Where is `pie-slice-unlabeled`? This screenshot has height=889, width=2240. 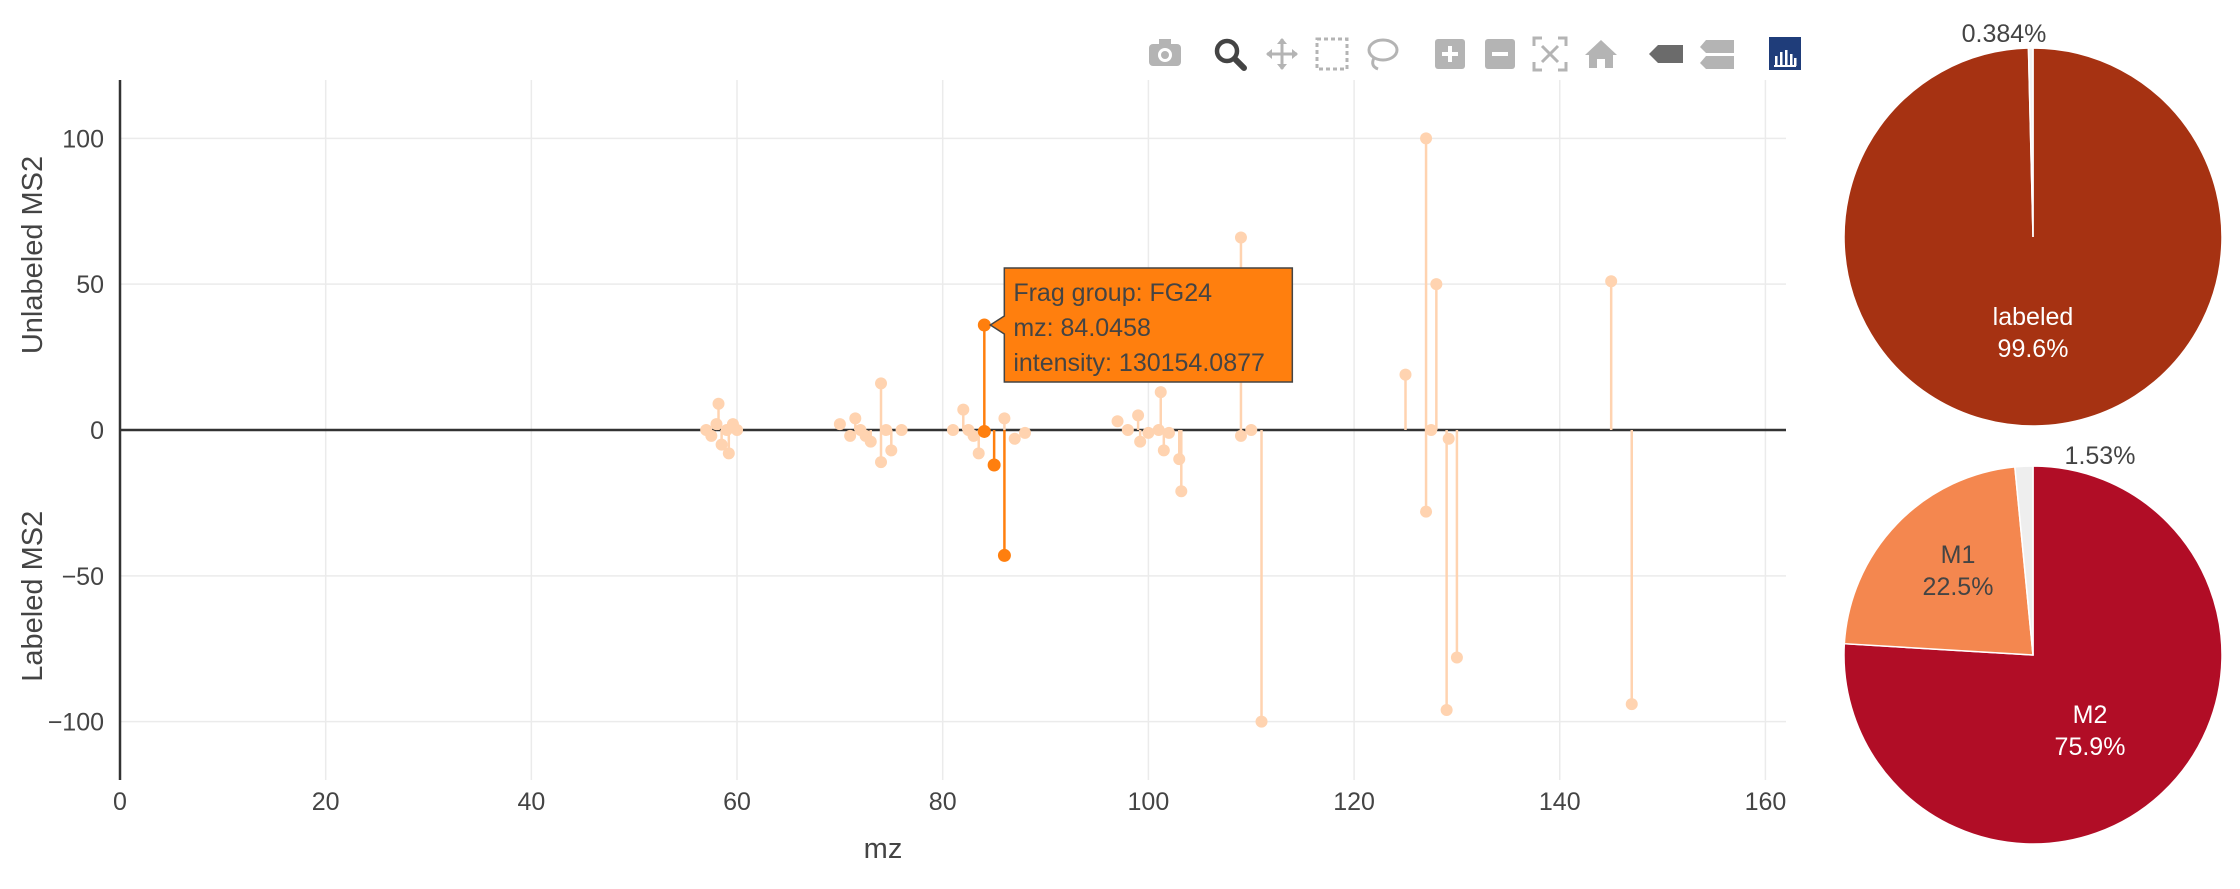 pie-slice-unlabeled is located at coordinates (2030, 142).